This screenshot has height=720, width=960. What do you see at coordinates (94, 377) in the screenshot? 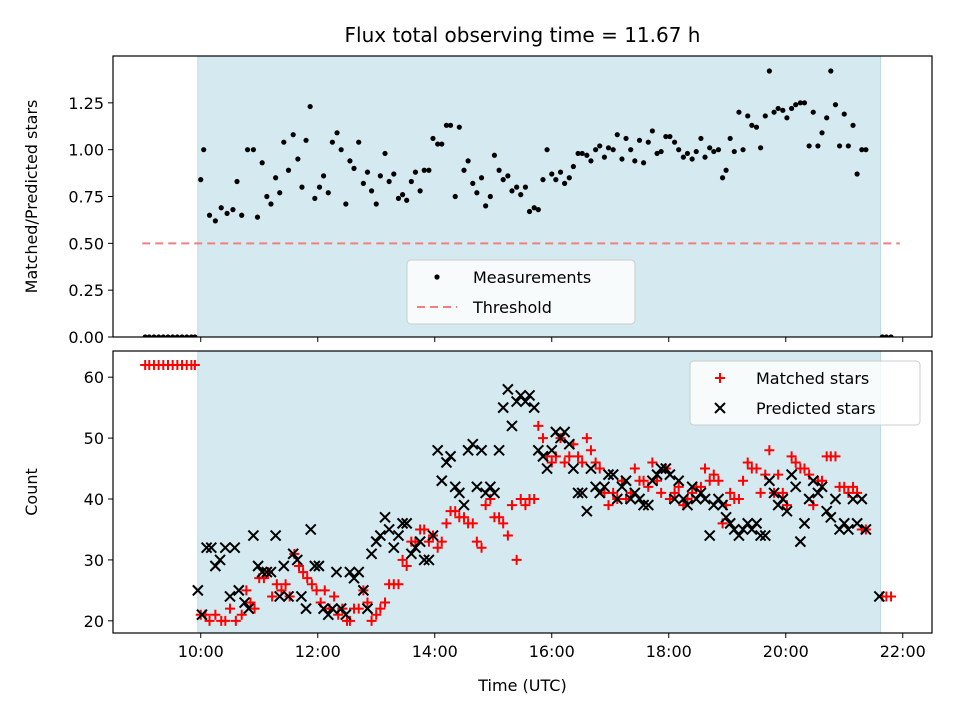
I see `y-tick-label: 60` at bounding box center [94, 377].